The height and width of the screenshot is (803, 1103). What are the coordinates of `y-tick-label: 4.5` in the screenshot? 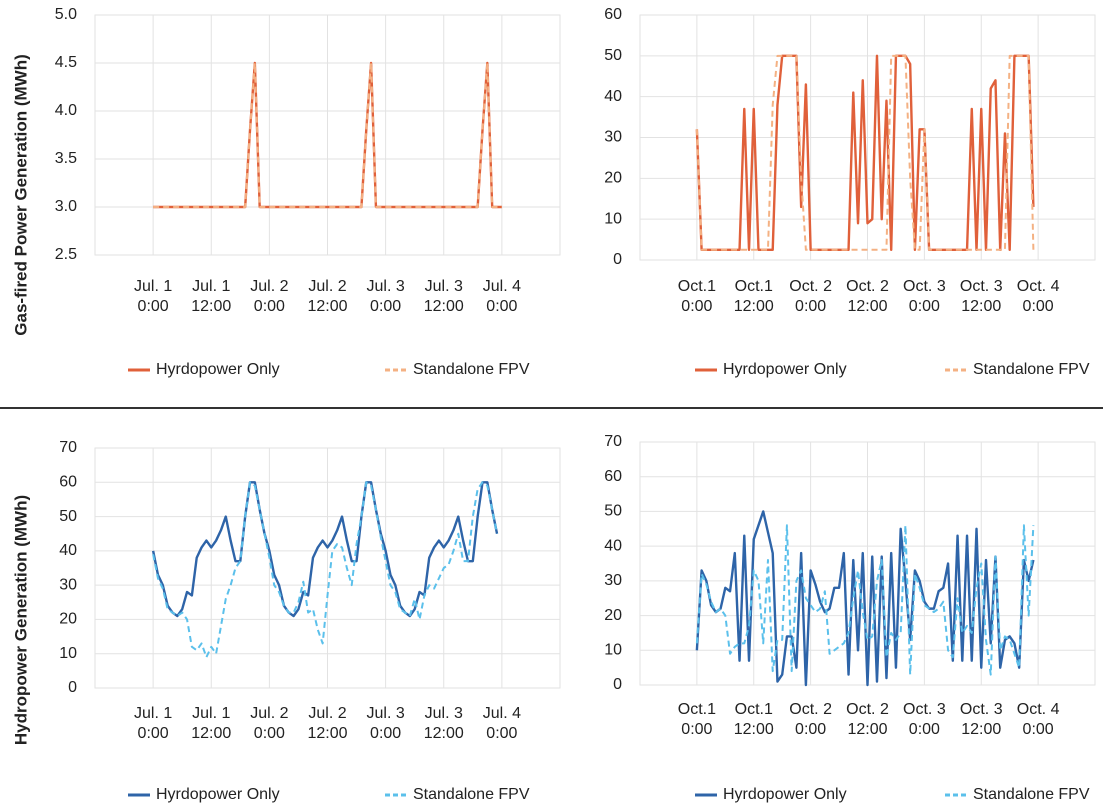 It's located at (66, 62).